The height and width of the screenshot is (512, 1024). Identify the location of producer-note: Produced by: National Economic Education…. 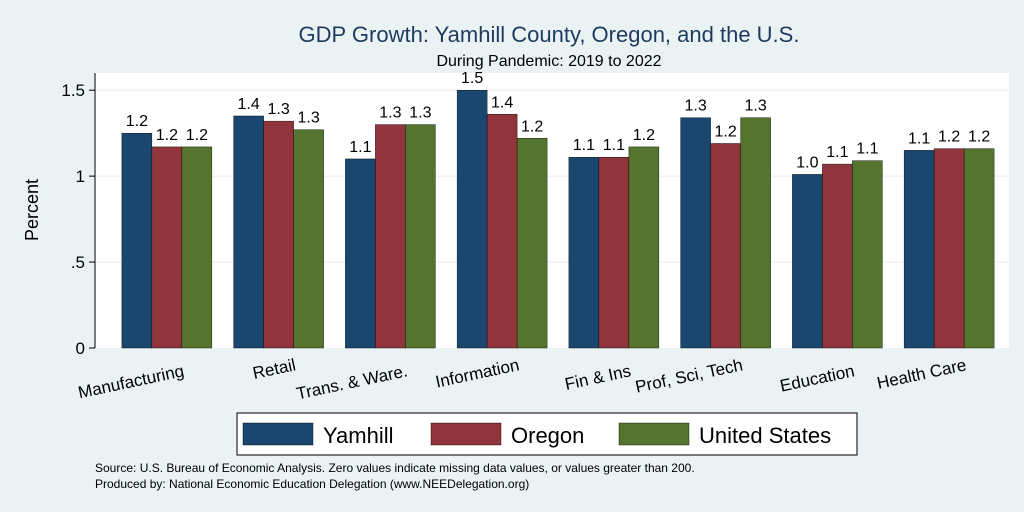
(312, 484).